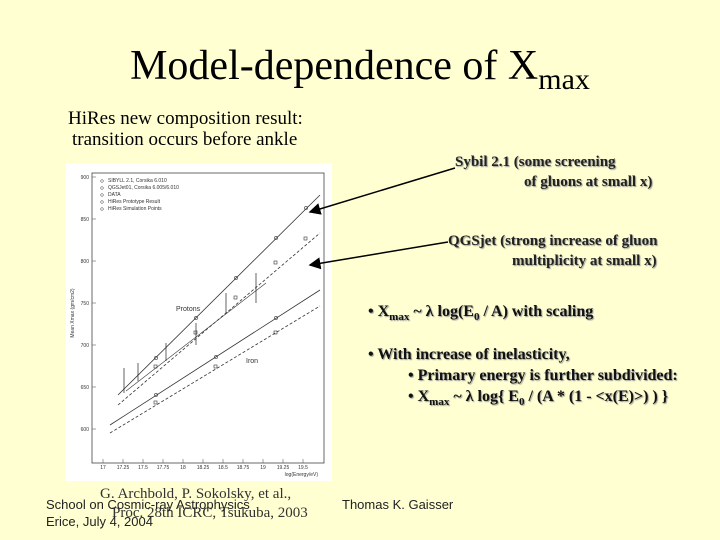  I want to click on bullet: • With increase of inelasticity,, so click(469, 354).